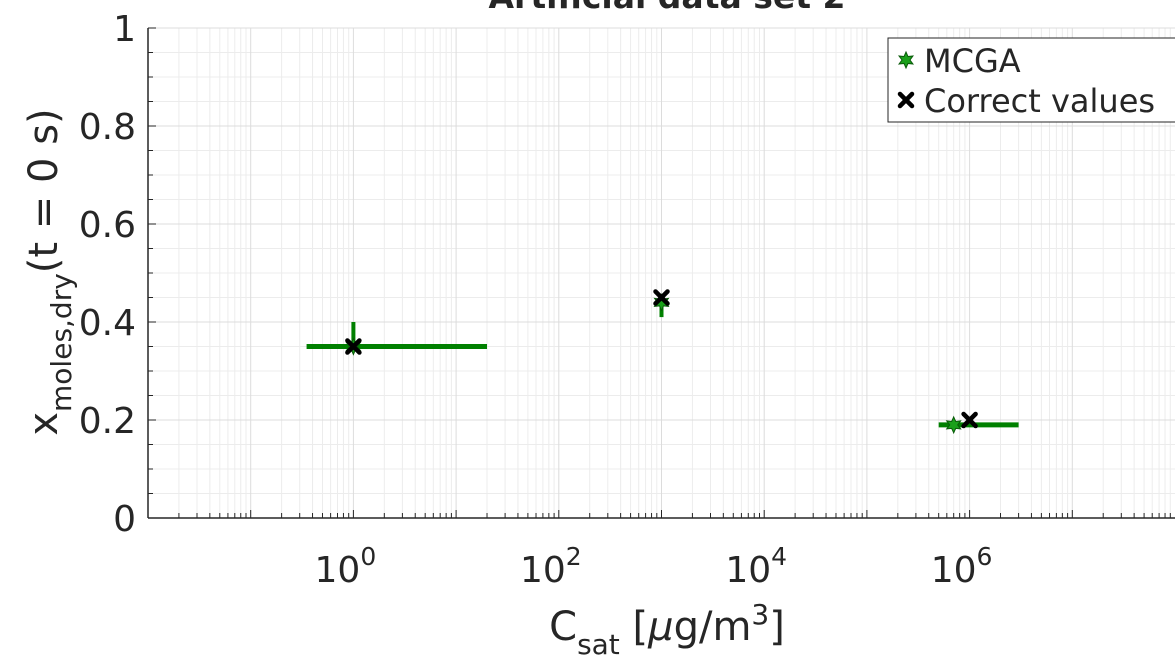 The height and width of the screenshot is (662, 1175). What do you see at coordinates (44, 190) in the screenshot?
I see `y-axis-label-rest: (t = 0 s)` at bounding box center [44, 190].